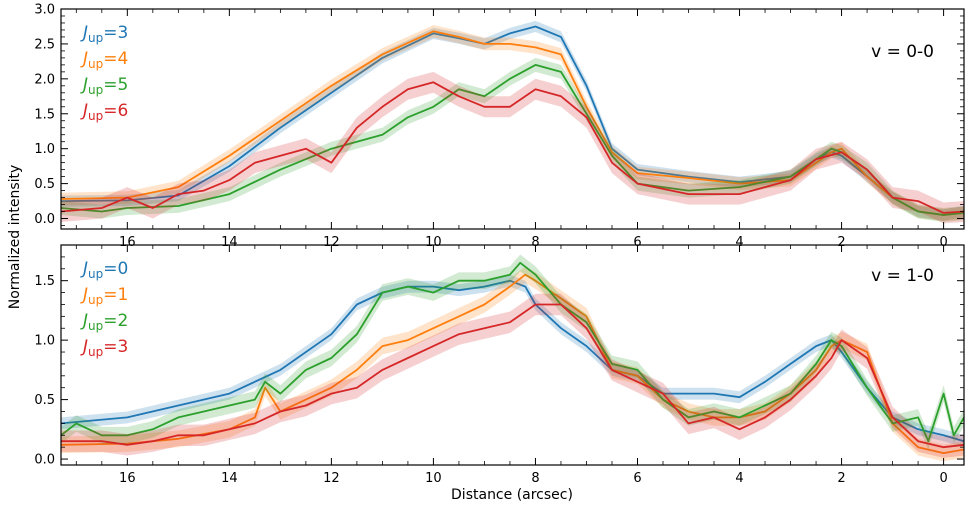 The width and height of the screenshot is (971, 506). I want to click on legend-entry: Jup=4, so click(104, 60).